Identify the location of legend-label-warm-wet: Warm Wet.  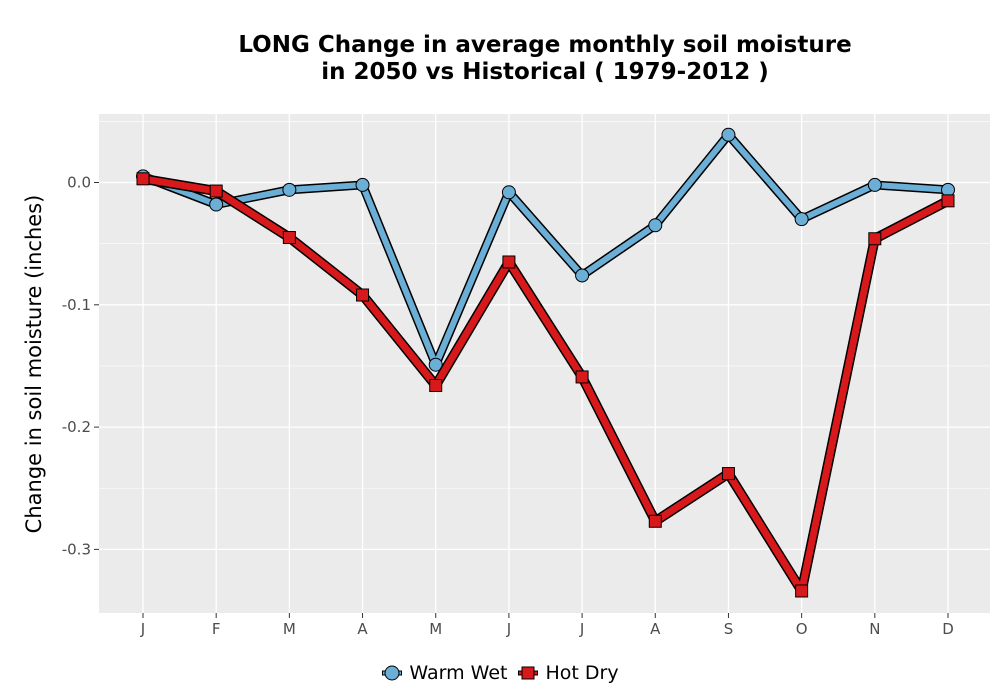
(458, 673).